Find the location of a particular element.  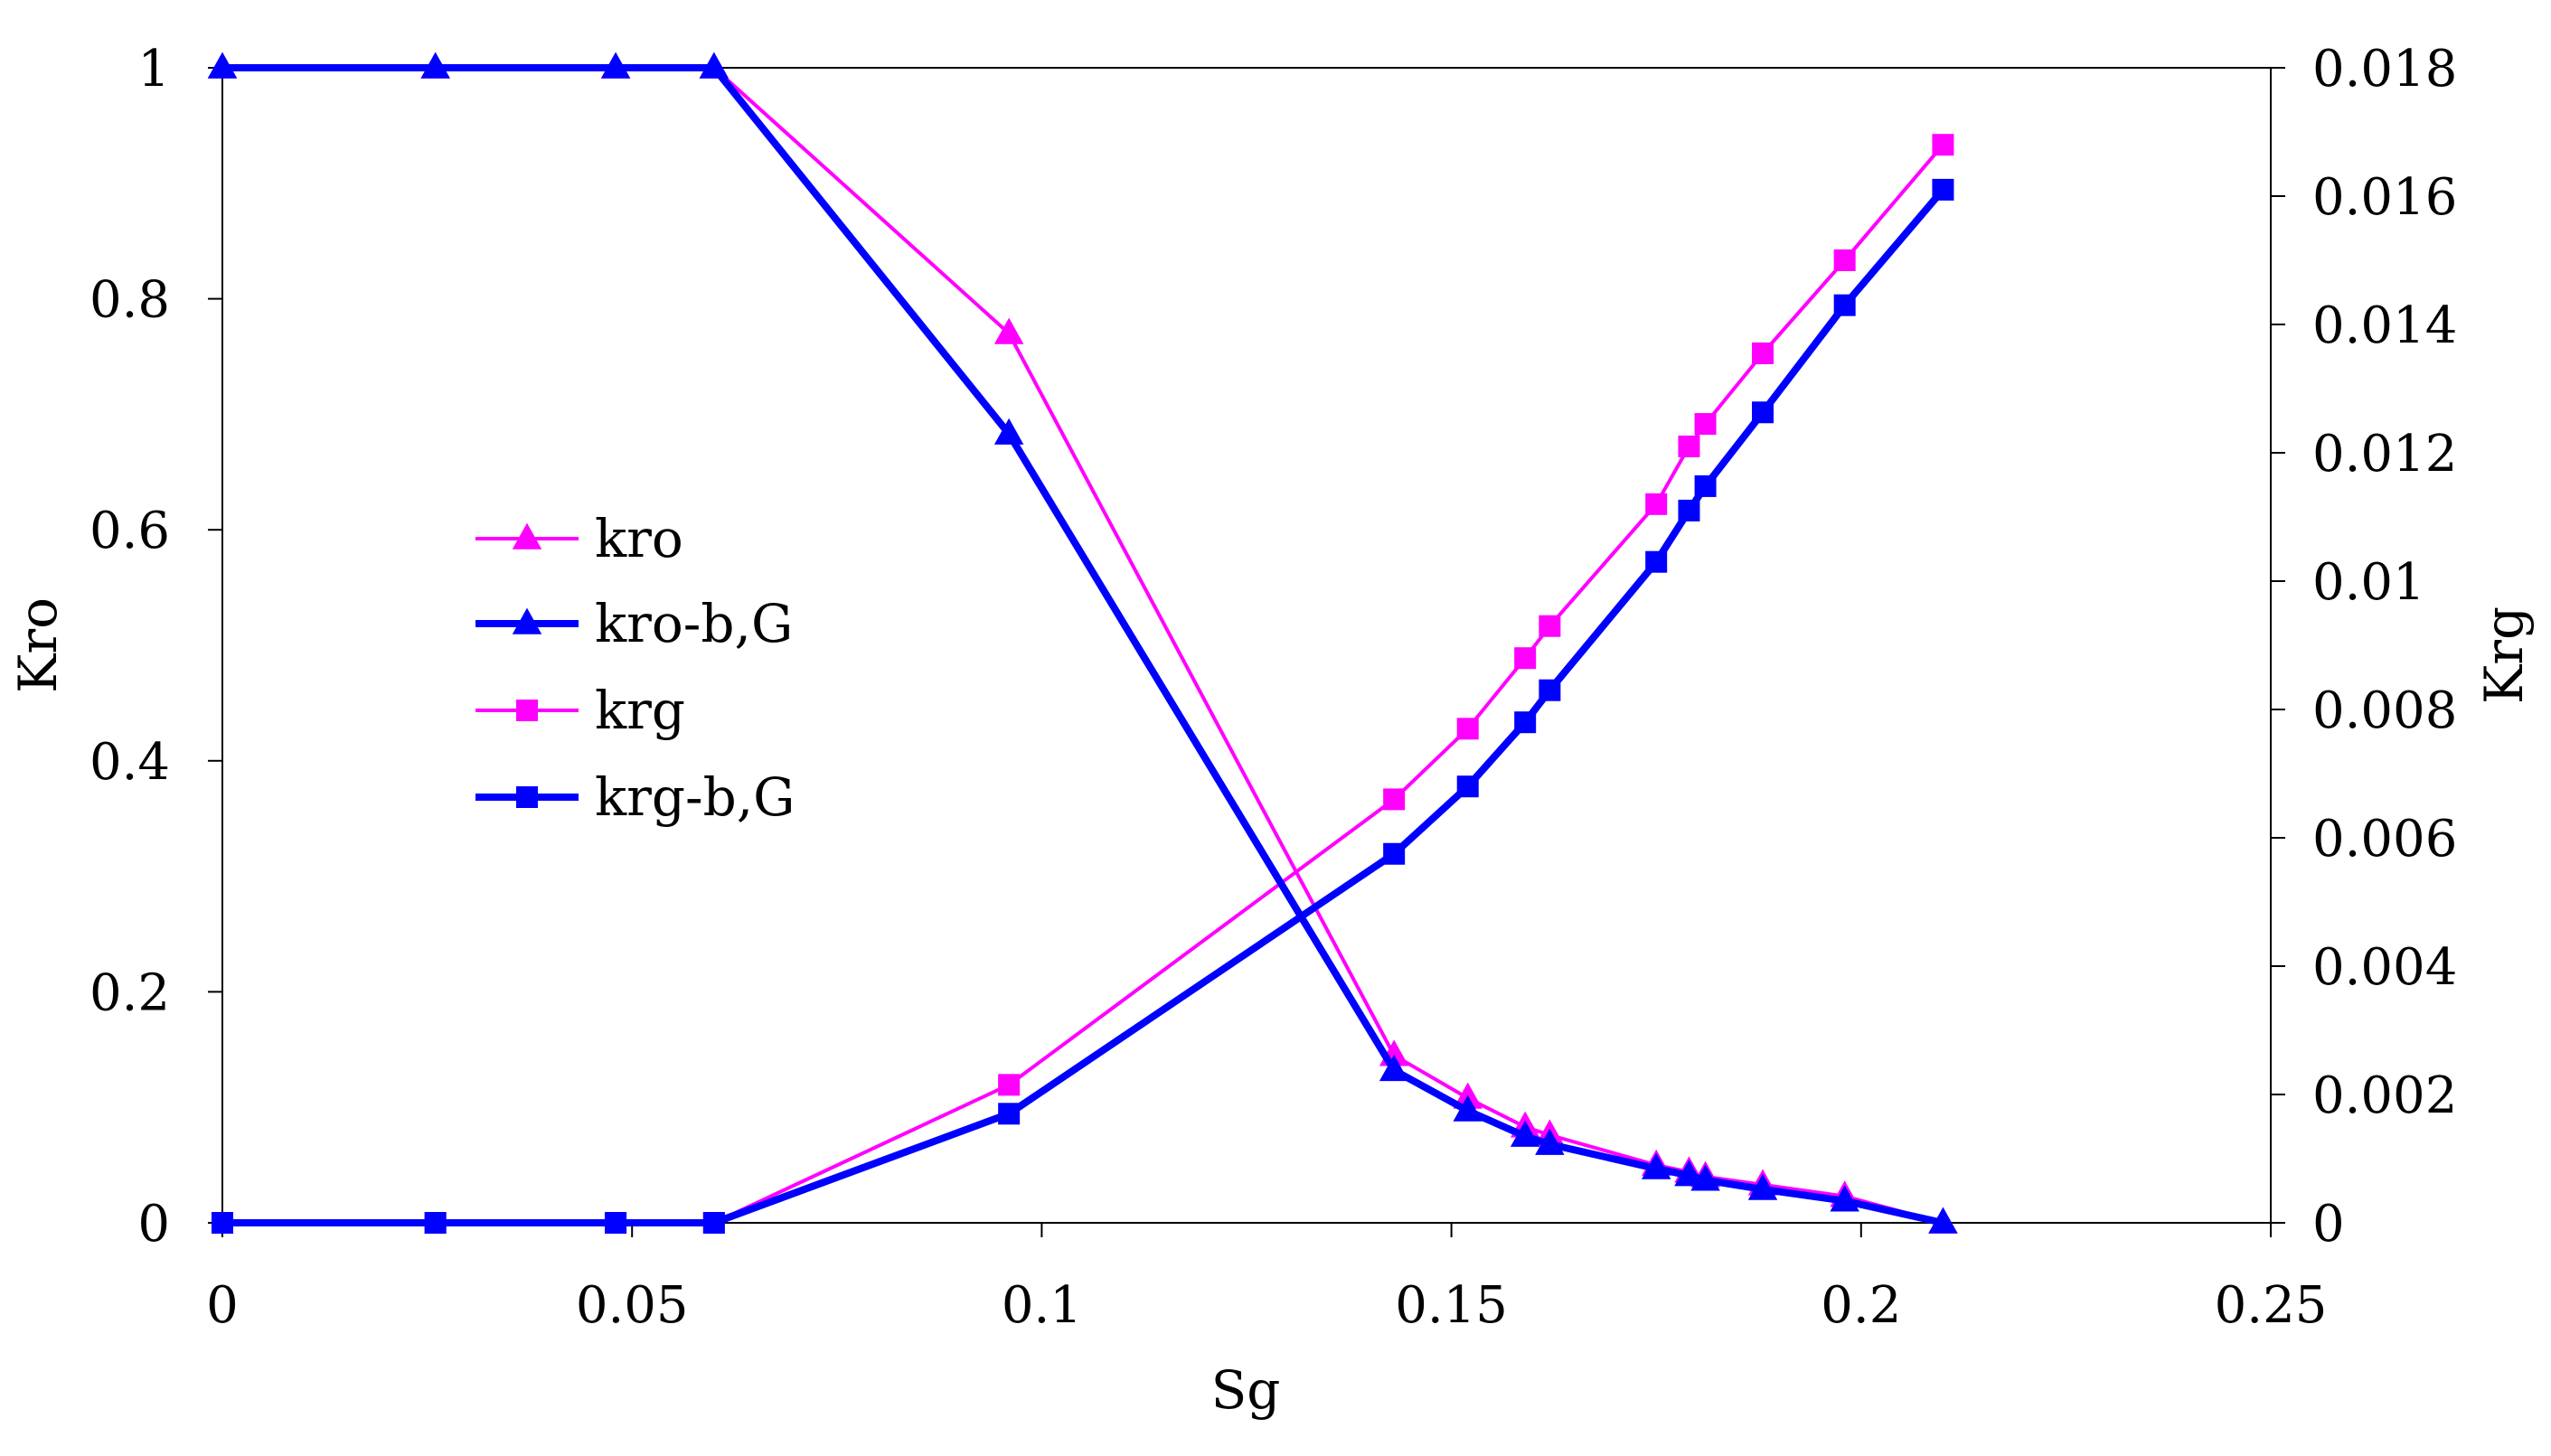

y2-tick-label: 0.016 is located at coordinates (2385, 198).